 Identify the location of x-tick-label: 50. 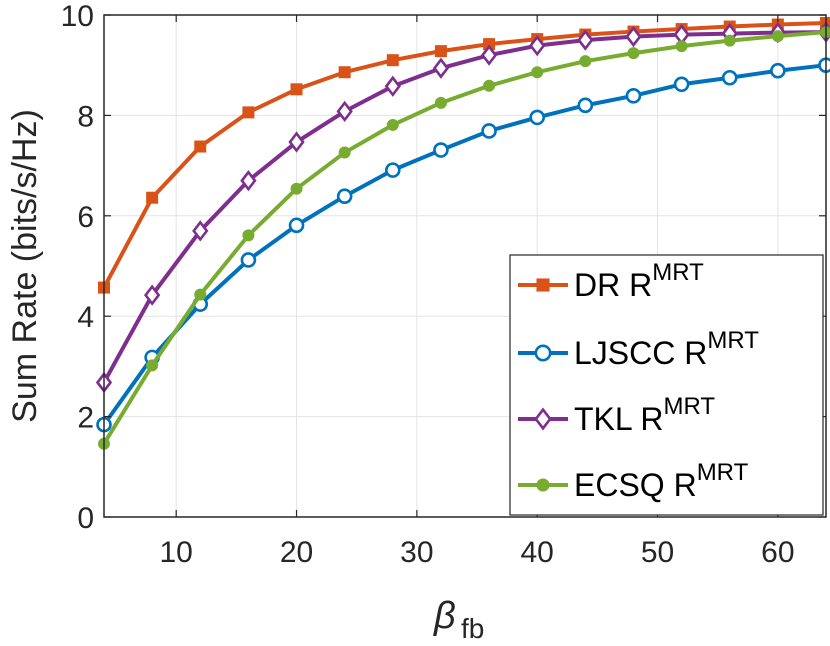
(657, 552).